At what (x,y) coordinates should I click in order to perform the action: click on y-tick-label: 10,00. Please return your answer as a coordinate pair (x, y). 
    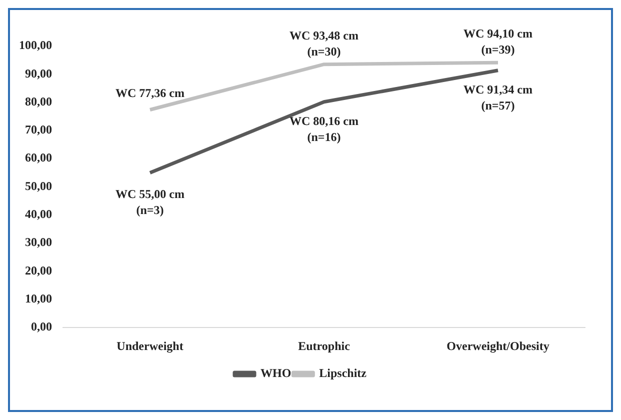
    Looking at the image, I should click on (38, 299).